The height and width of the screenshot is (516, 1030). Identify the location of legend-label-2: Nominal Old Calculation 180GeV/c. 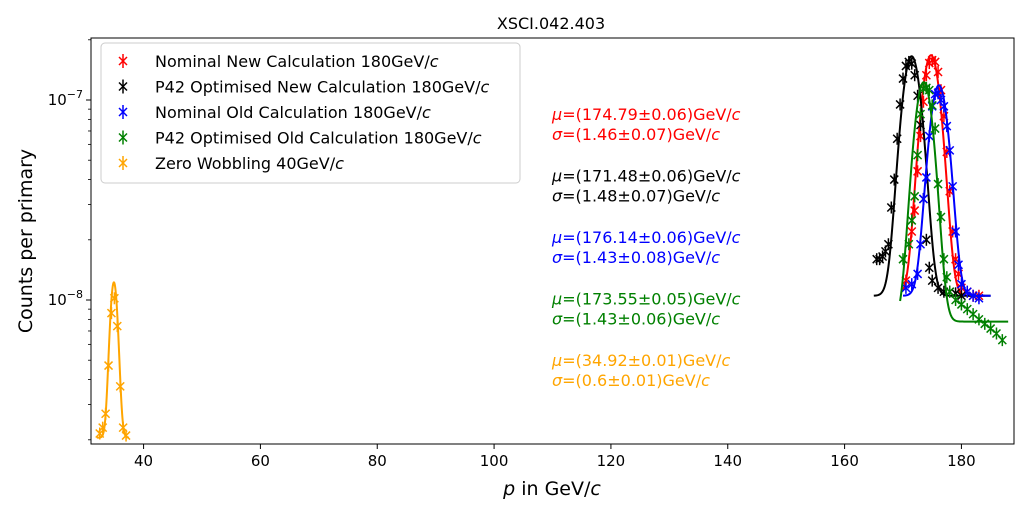
(293, 112).